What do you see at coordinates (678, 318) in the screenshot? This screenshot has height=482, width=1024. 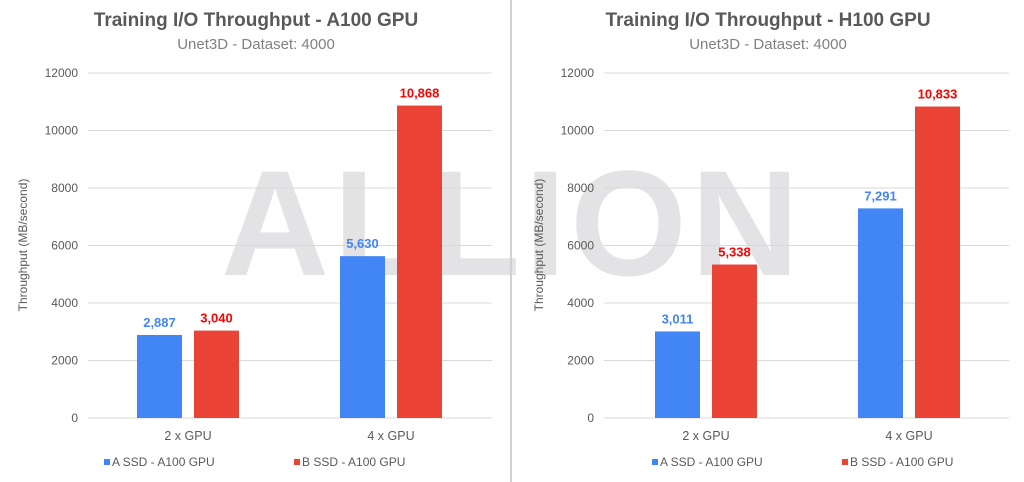 I see `data-label: 3,011` at bounding box center [678, 318].